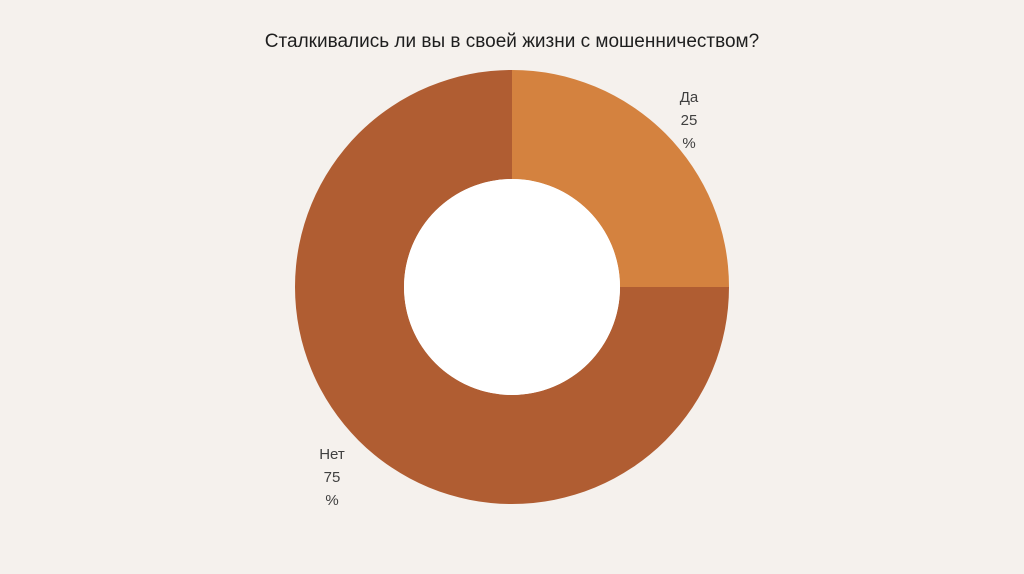  What do you see at coordinates (689, 143) in the screenshot?
I see `slice-label-yes-unit: %` at bounding box center [689, 143].